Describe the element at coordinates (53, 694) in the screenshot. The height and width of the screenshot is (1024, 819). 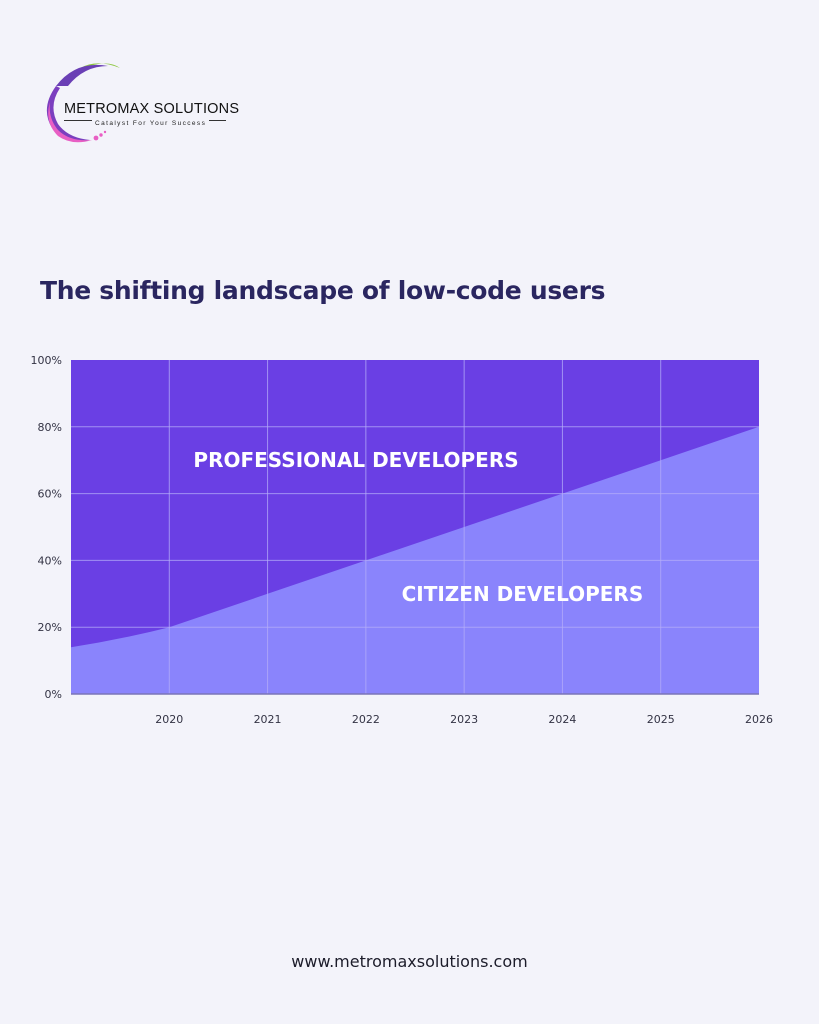
I see `y-tick-label: 0%` at that location.